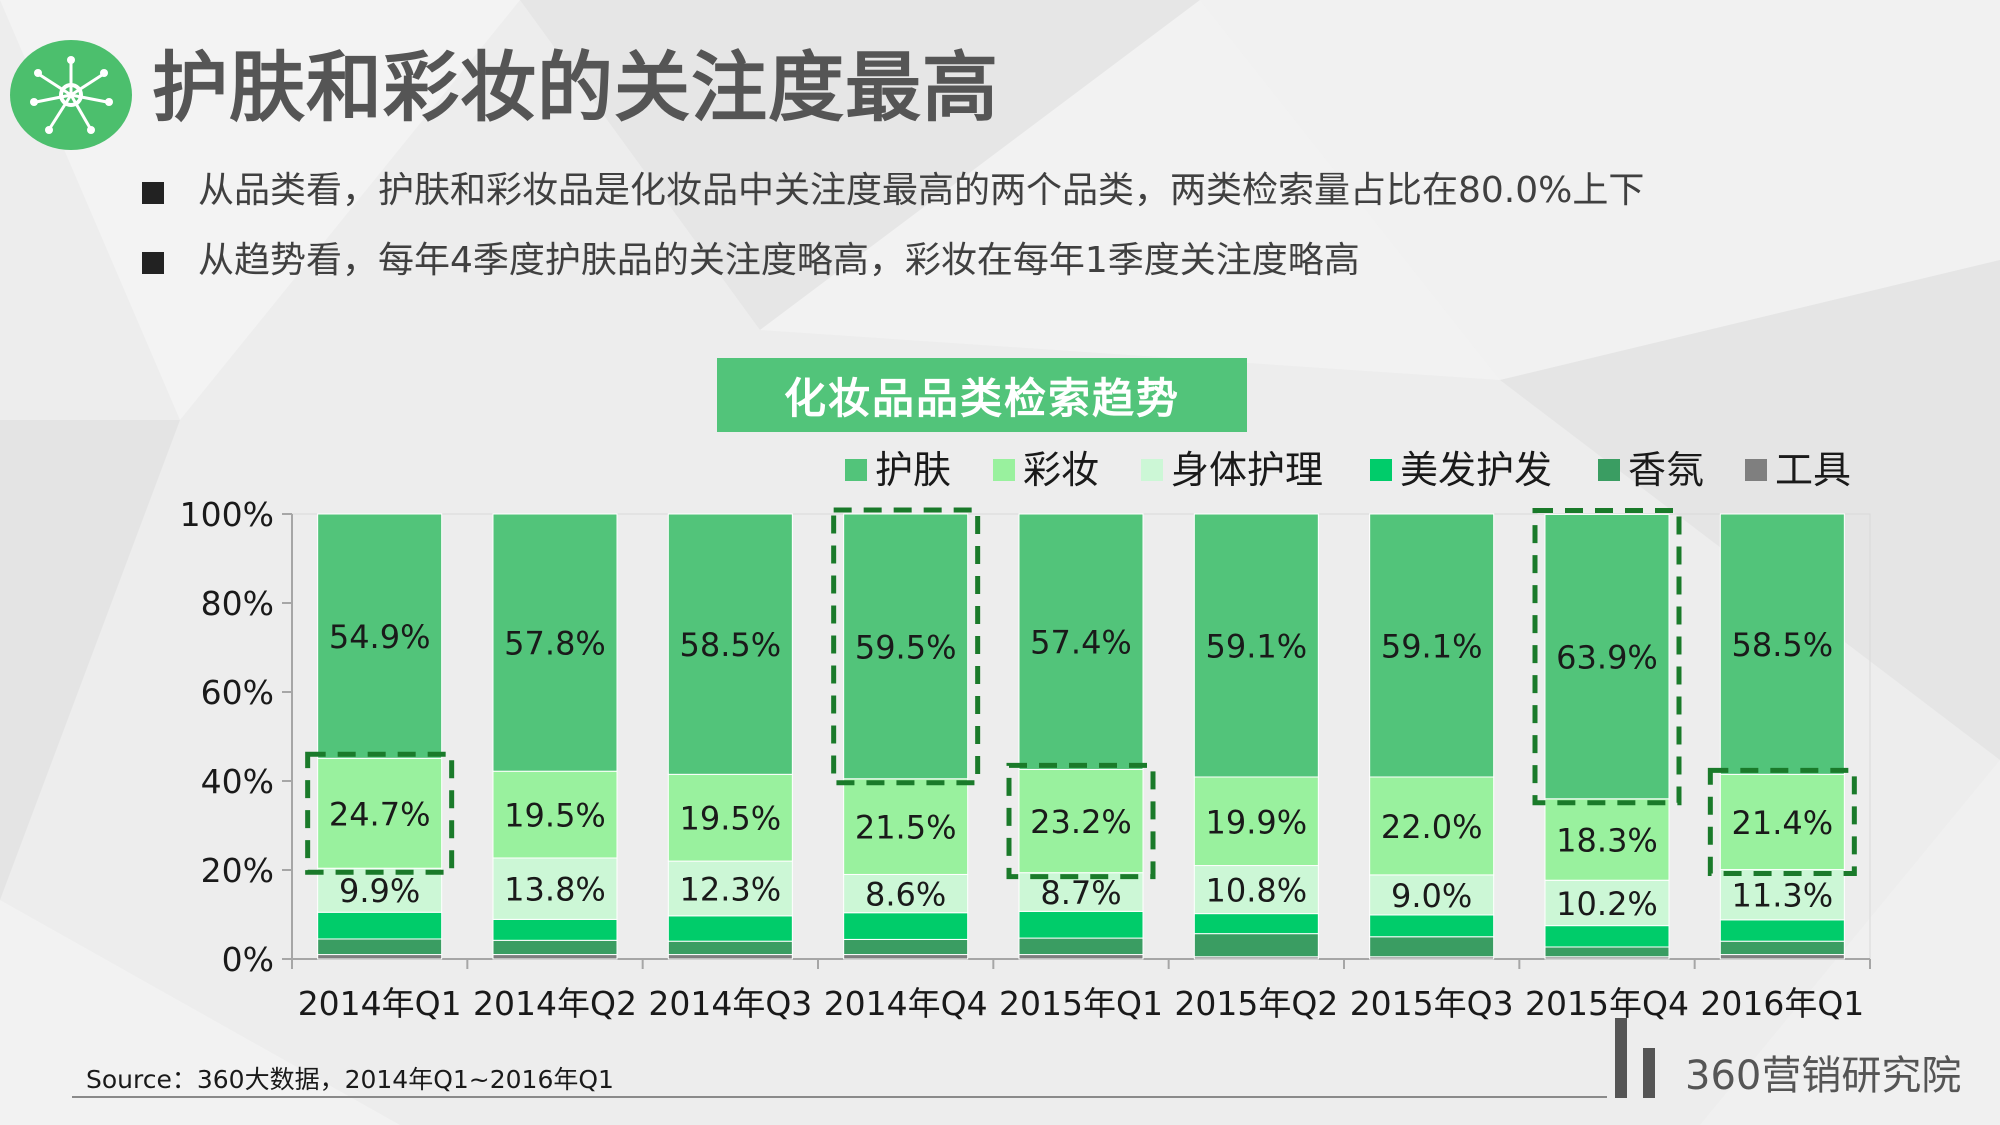  What do you see at coordinates (1247, 470) in the screenshot?
I see `legend-label: 身体护理` at bounding box center [1247, 470].